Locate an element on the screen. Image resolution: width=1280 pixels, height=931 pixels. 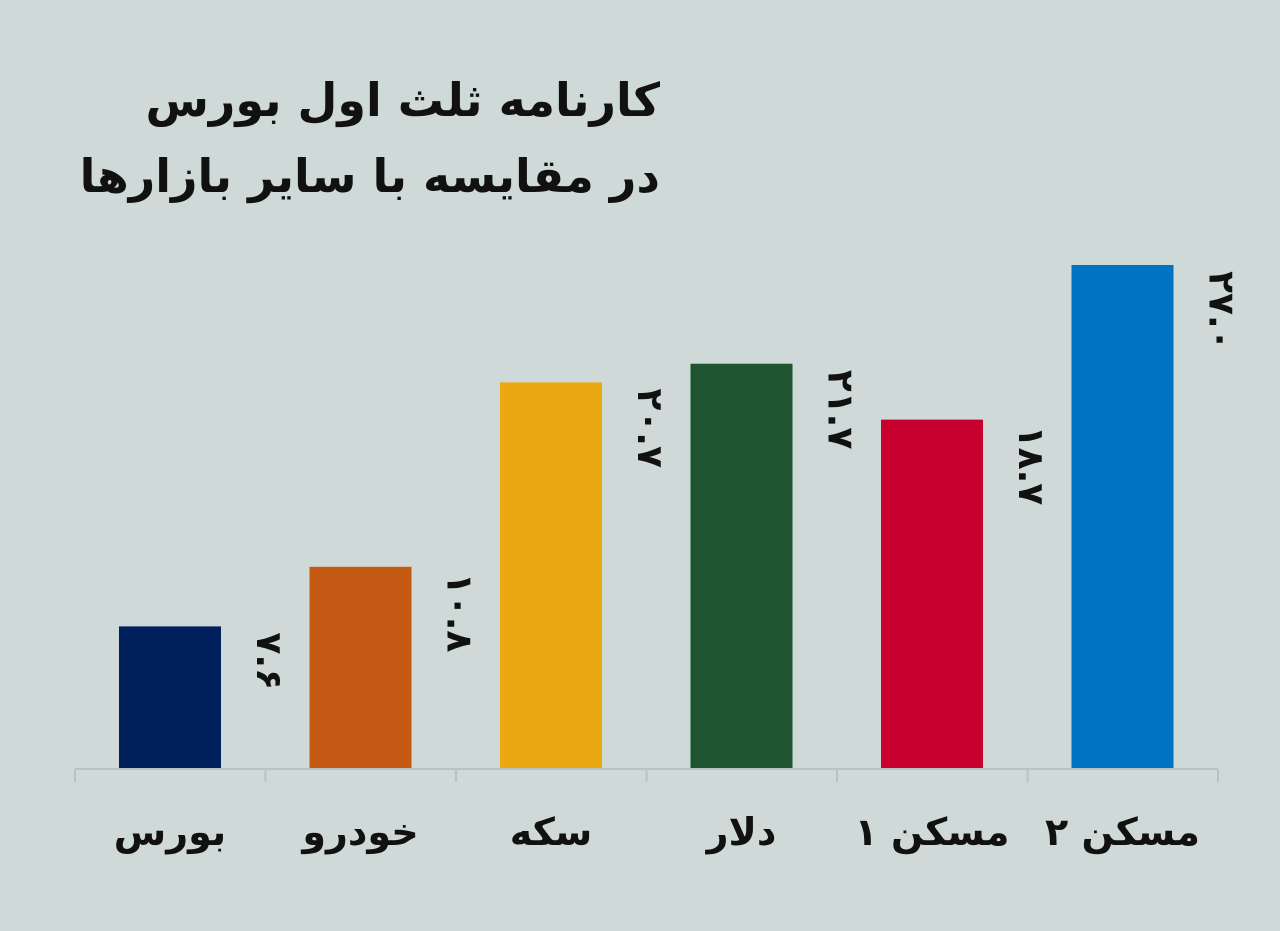
category-label-2: خودرو is located at coordinates (359, 832).